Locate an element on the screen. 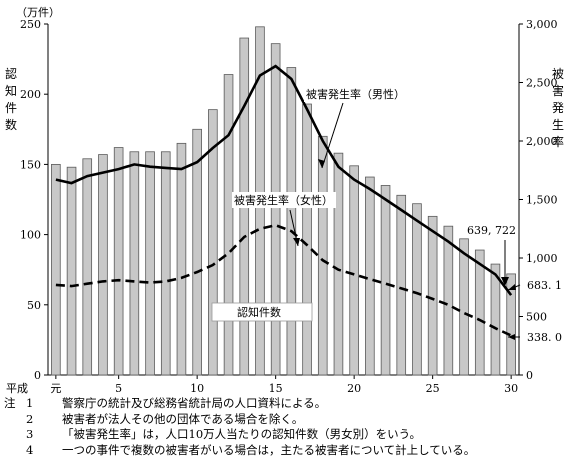 The width and height of the screenshot is (570, 463). note-number: 3 is located at coordinates (30, 434).